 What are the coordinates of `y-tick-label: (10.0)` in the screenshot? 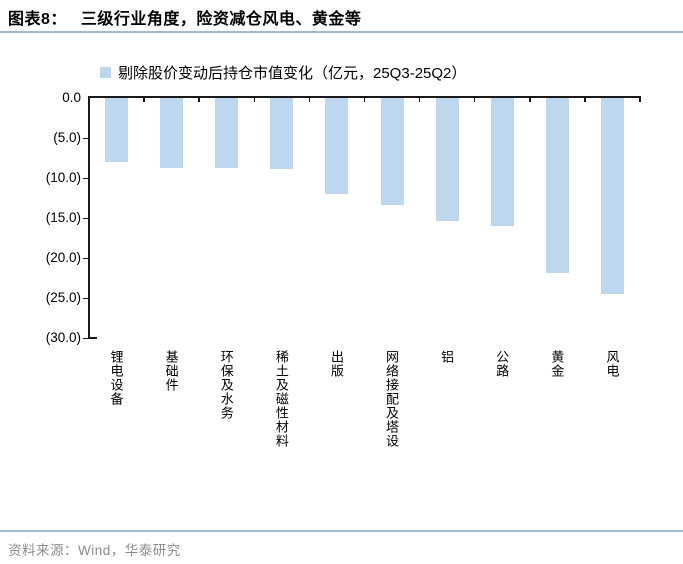 It's located at (63, 177).